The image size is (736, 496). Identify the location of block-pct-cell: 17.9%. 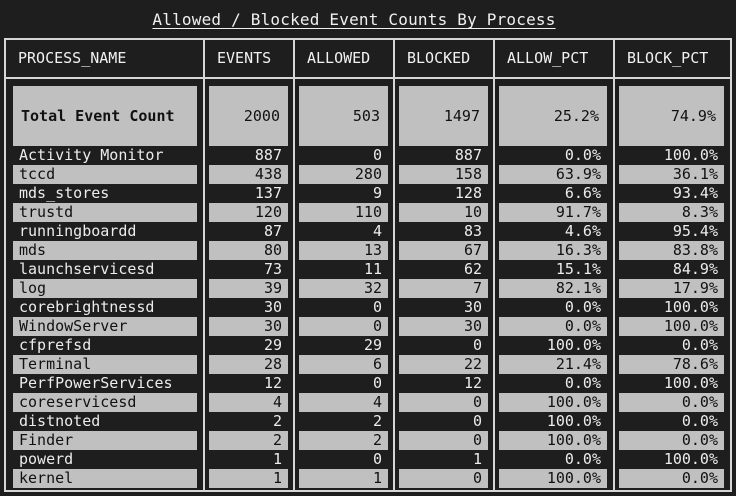
(671, 288).